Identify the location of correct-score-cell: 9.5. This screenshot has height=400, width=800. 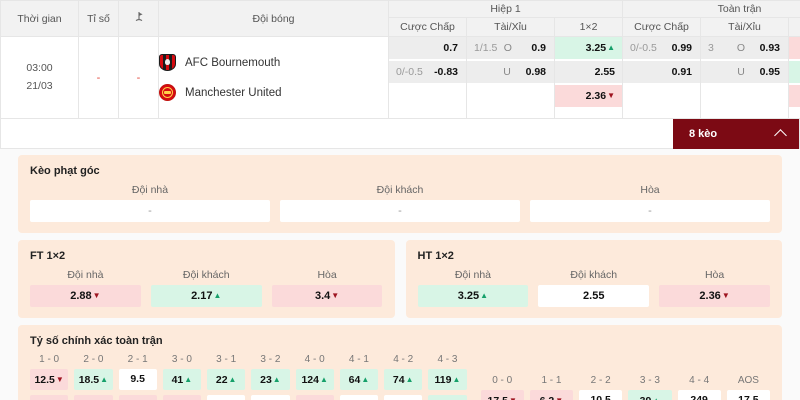
(137, 379).